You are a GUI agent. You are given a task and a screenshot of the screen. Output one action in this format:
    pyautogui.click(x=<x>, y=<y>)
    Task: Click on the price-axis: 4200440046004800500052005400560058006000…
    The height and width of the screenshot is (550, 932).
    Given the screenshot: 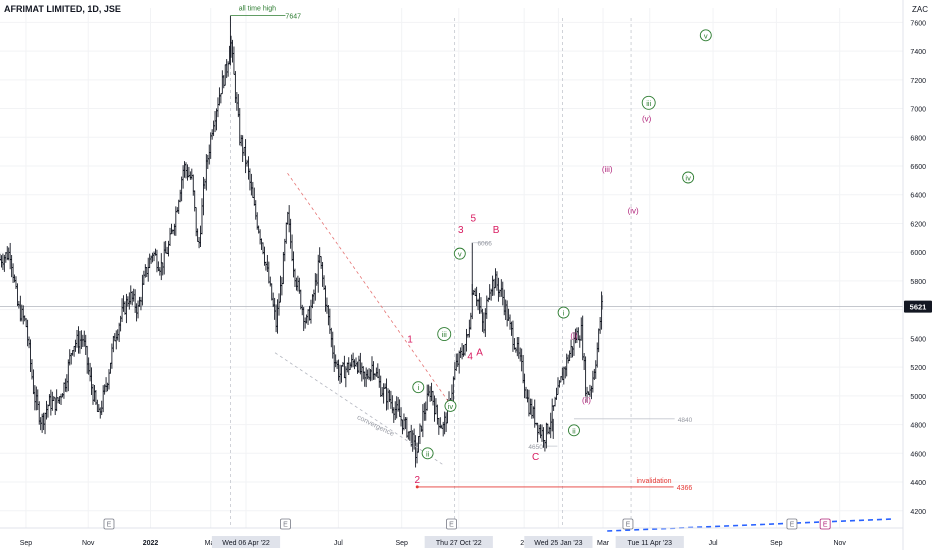 What is the action you would take?
    pyautogui.click(x=917, y=275)
    